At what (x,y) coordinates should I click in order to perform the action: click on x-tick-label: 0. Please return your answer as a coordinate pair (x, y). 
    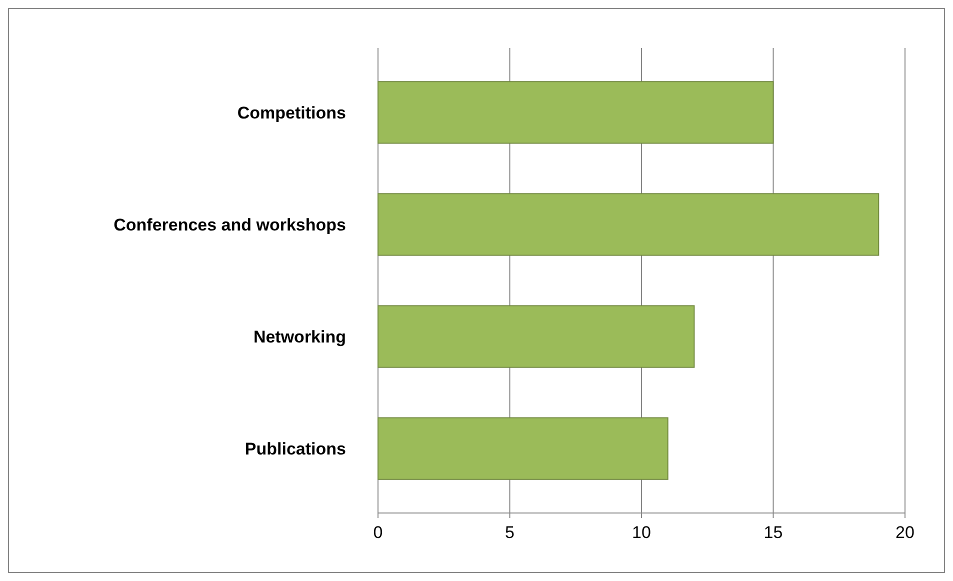
    Looking at the image, I should click on (378, 532).